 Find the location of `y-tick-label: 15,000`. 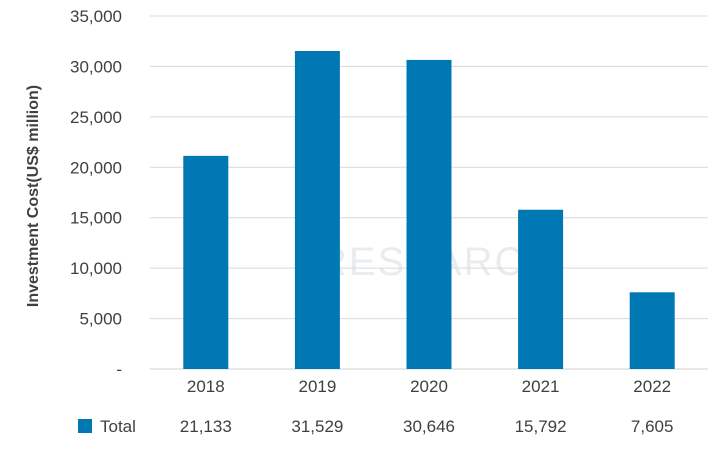

y-tick-label: 15,000 is located at coordinates (96, 218).